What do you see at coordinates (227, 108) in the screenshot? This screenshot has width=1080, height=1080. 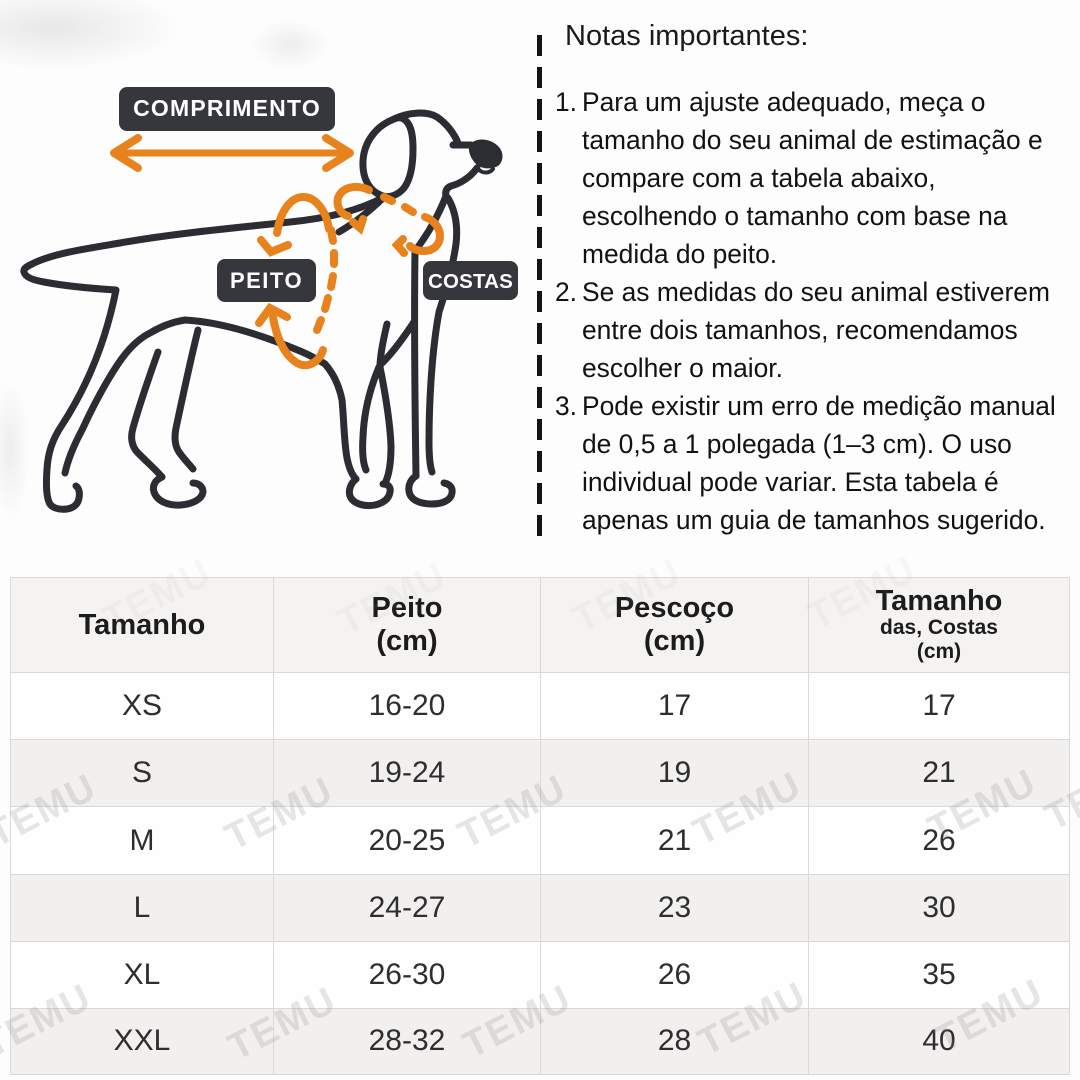 I see `svg-text: COMPRIMENTO` at bounding box center [227, 108].